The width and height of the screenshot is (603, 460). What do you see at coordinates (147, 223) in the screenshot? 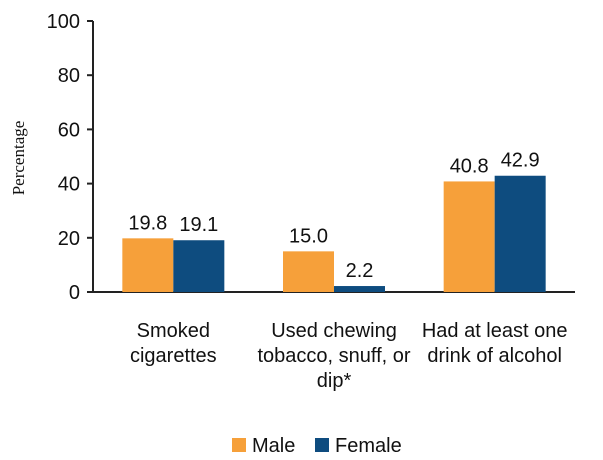
I see `data-label: 19.8` at bounding box center [147, 223].